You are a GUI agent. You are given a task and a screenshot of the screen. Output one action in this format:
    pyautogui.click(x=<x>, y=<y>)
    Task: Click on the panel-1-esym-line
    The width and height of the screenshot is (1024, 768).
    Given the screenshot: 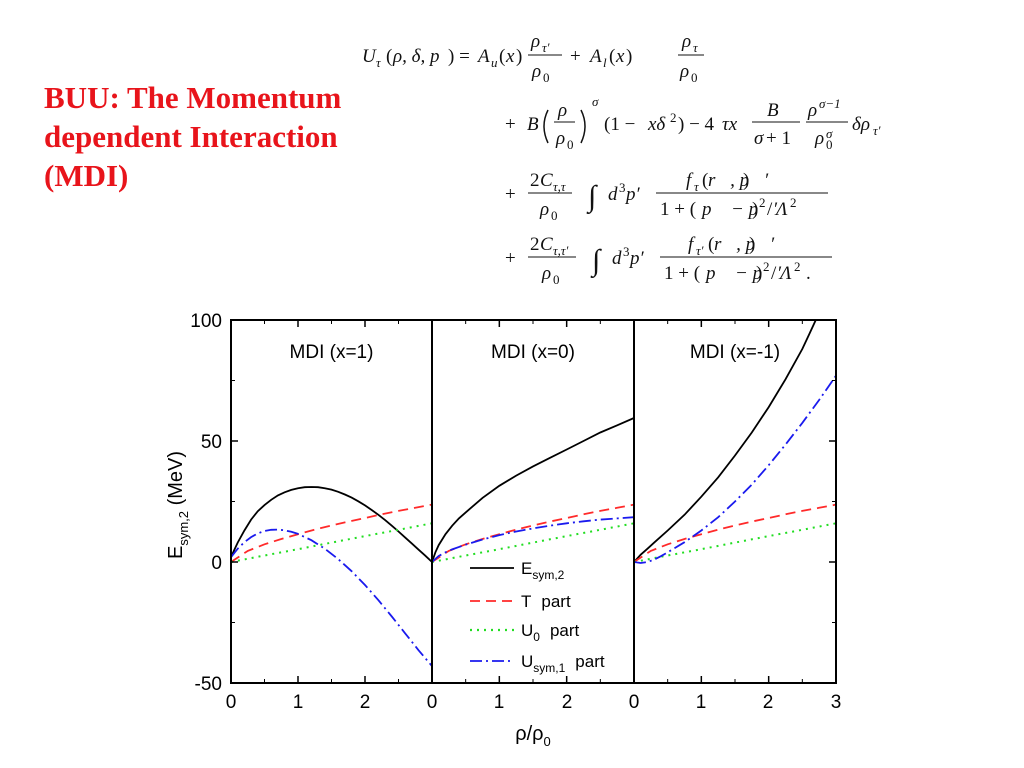 What is the action you would take?
    pyautogui.click(x=331, y=524)
    